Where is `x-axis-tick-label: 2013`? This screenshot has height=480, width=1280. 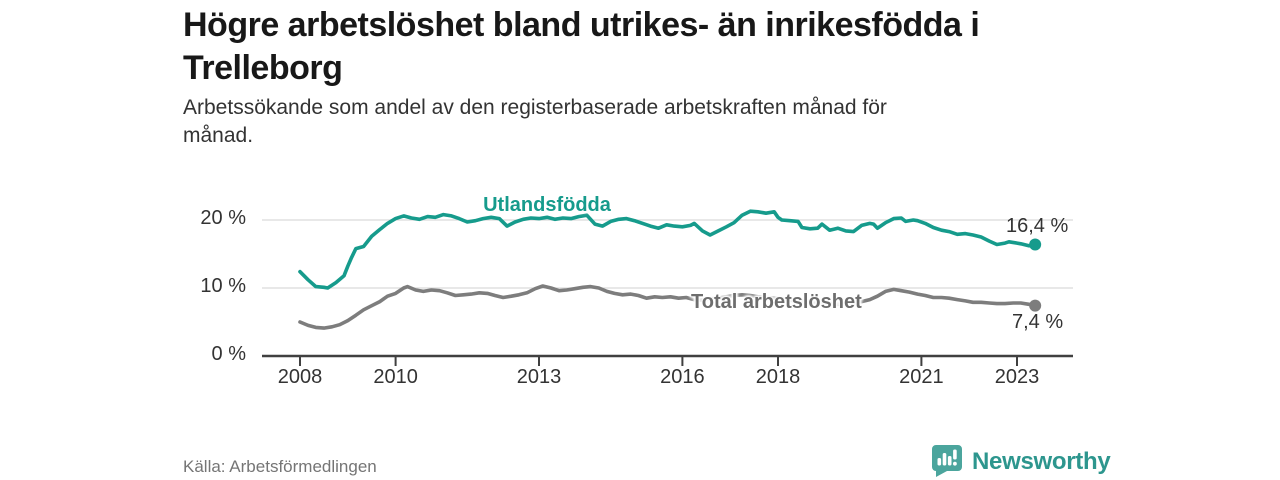
x-axis-tick-label: 2013 is located at coordinates (539, 377).